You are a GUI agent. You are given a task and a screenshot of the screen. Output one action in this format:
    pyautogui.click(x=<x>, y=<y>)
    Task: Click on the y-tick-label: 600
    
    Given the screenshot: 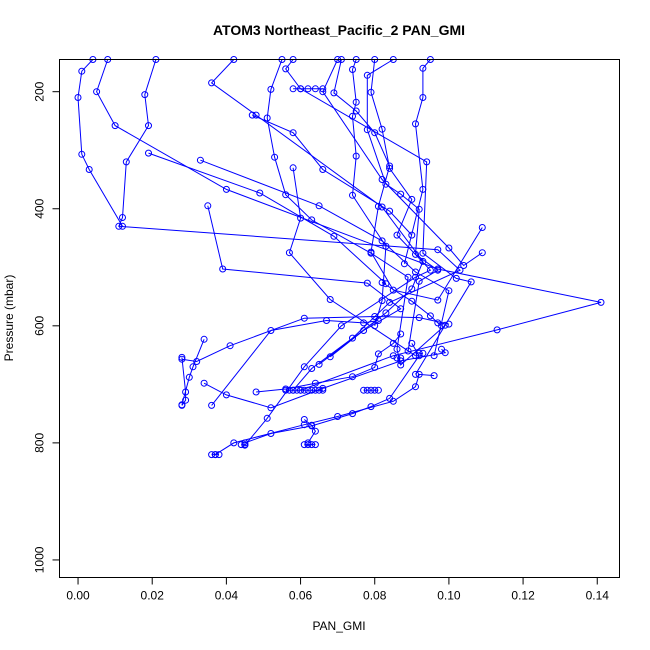 What is the action you would take?
    pyautogui.click(x=40, y=325)
    